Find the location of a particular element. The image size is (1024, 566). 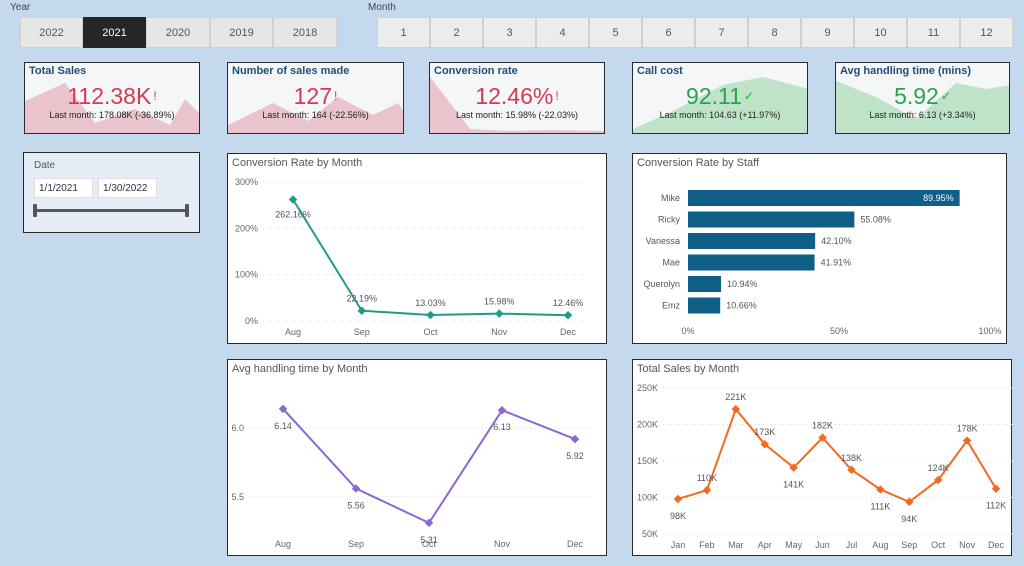

x-tick-label: 50% is located at coordinates (839, 331).